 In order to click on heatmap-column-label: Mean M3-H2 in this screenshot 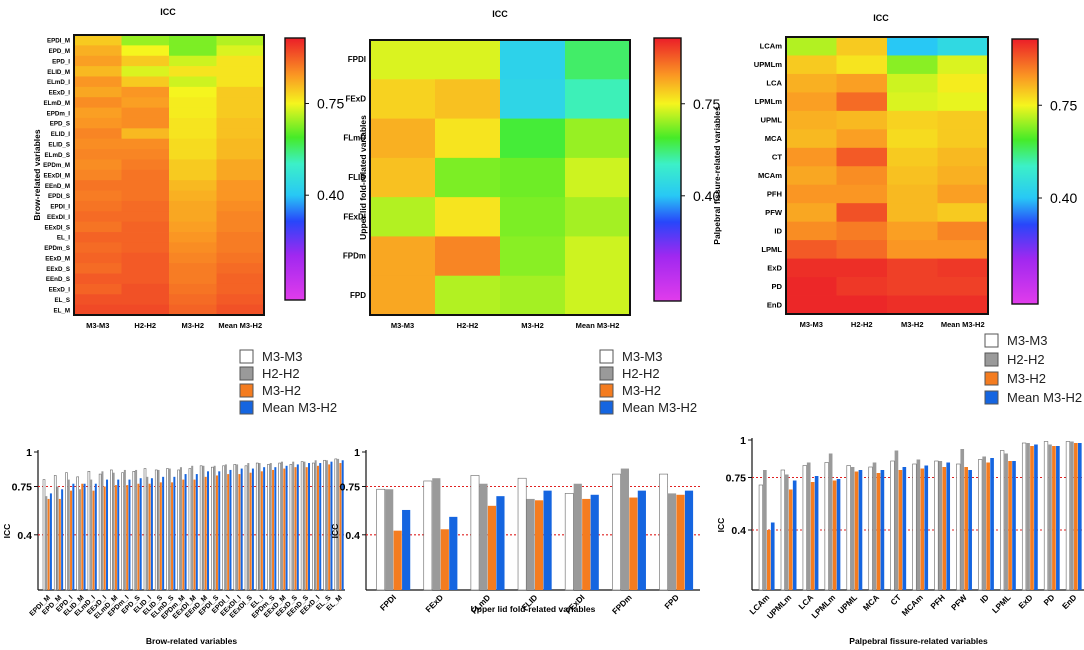, I will do `click(598, 325)`.